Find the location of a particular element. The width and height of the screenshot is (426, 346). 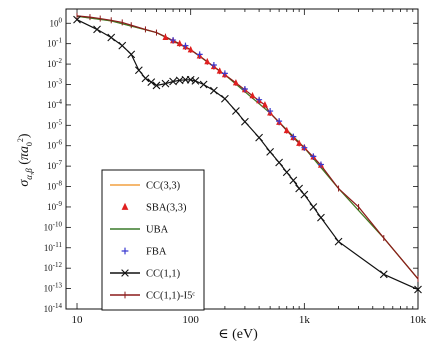

x-tick-label: 100 is located at coordinates (190, 320).